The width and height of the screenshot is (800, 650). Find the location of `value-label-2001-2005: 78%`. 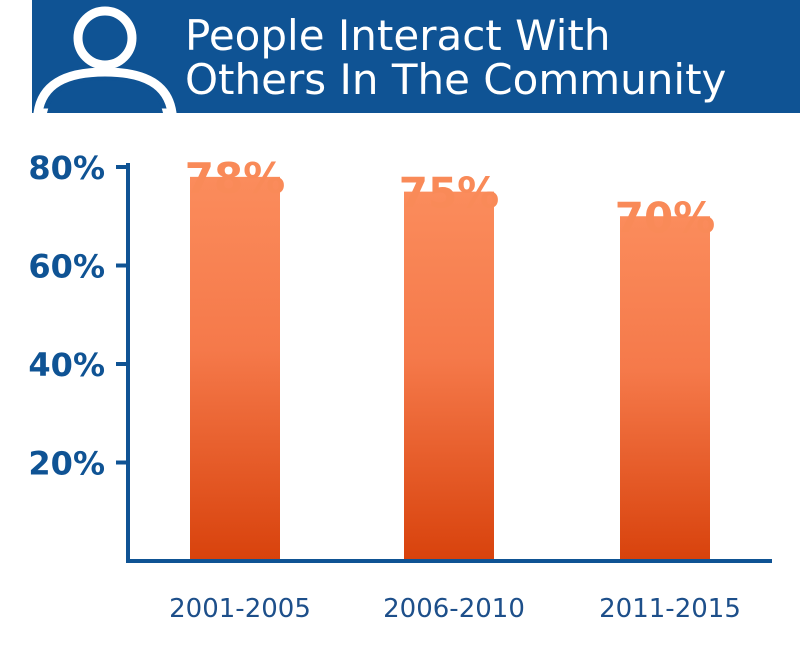

value-label-2001-2005: 78% is located at coordinates (235, 178).